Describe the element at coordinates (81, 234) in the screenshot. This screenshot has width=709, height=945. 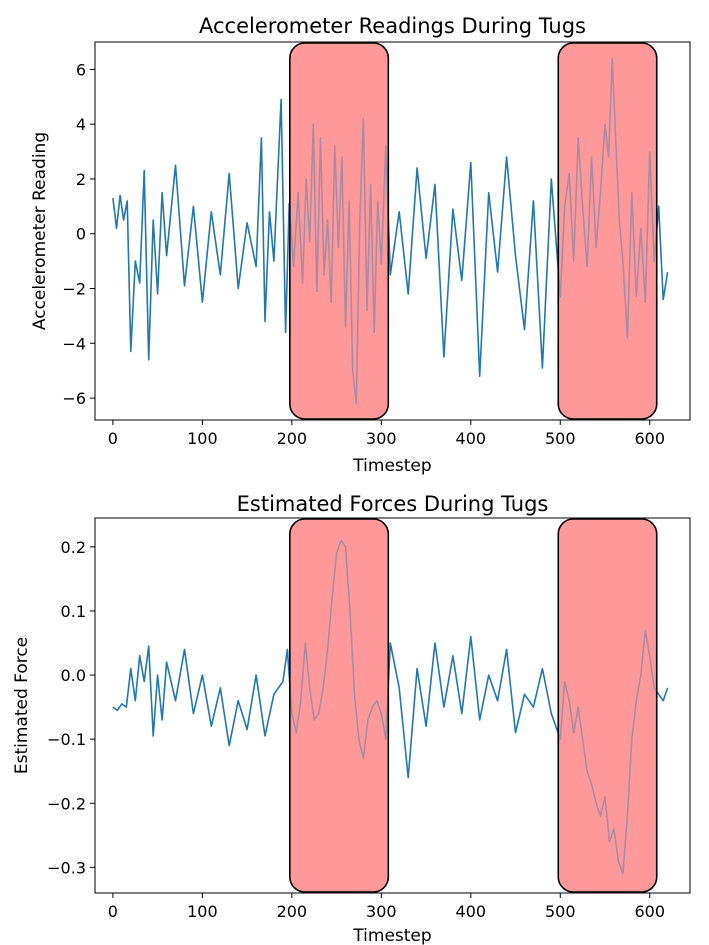
I see `y-tick-label: 0` at that location.